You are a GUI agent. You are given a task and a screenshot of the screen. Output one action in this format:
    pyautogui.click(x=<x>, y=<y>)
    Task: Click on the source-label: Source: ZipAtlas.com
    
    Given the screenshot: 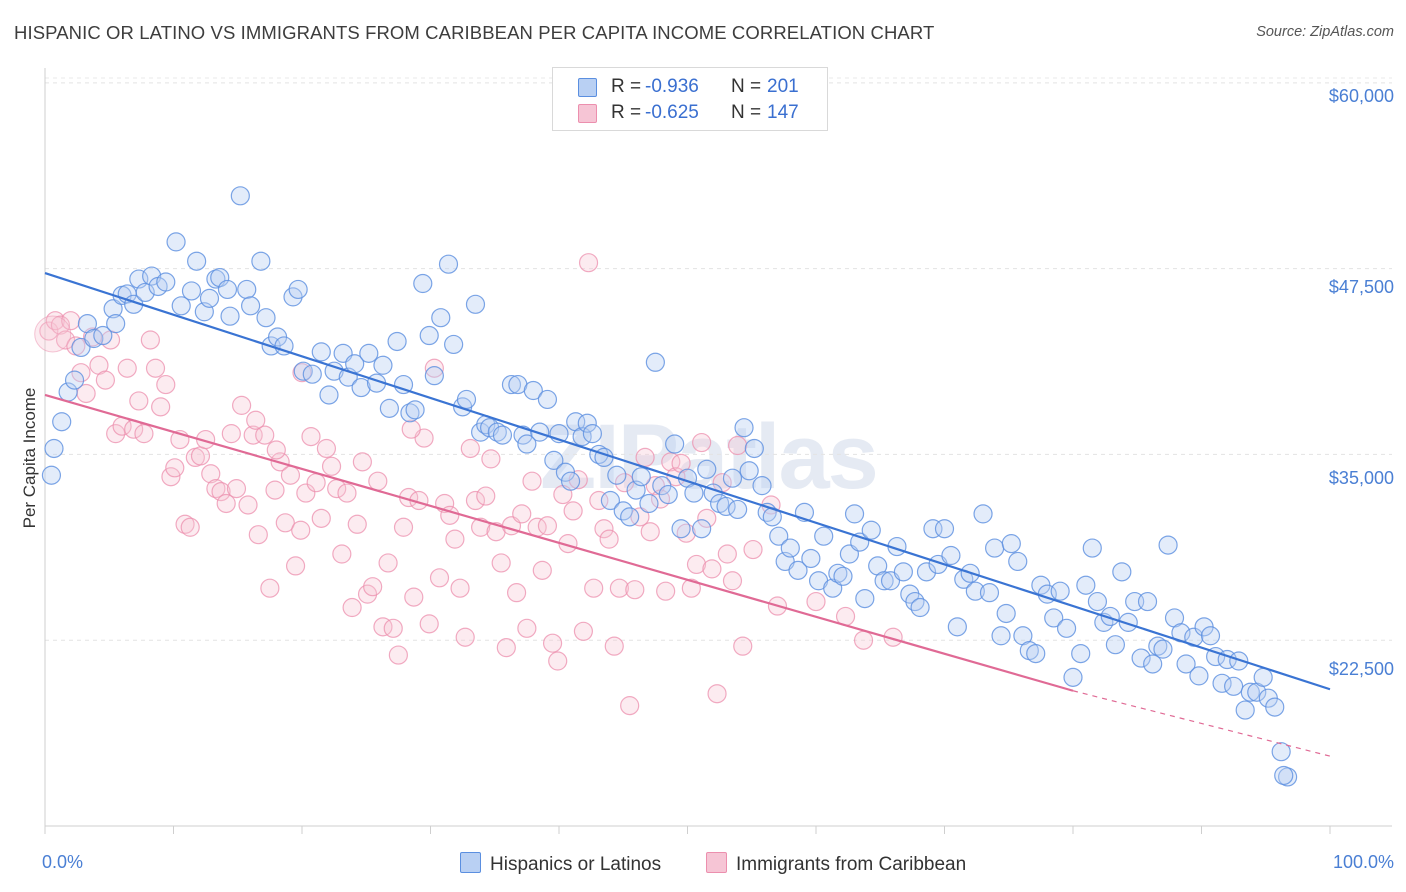 What is the action you would take?
    pyautogui.click(x=1325, y=32)
    